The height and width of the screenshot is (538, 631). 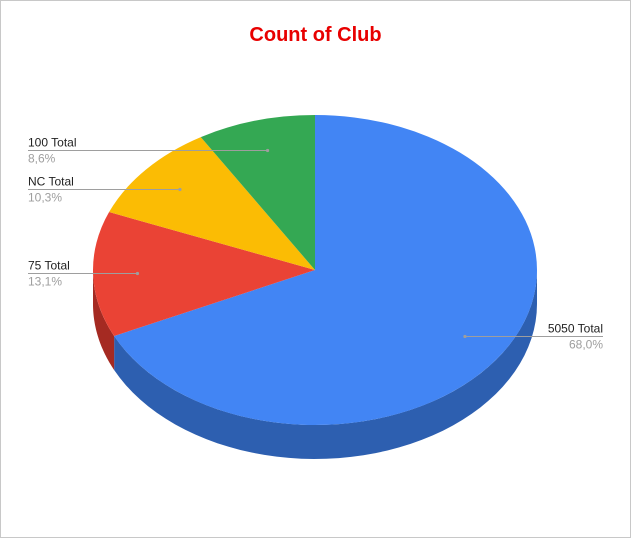 What do you see at coordinates (315, 35) in the screenshot?
I see `chart-title: Count of Club` at bounding box center [315, 35].